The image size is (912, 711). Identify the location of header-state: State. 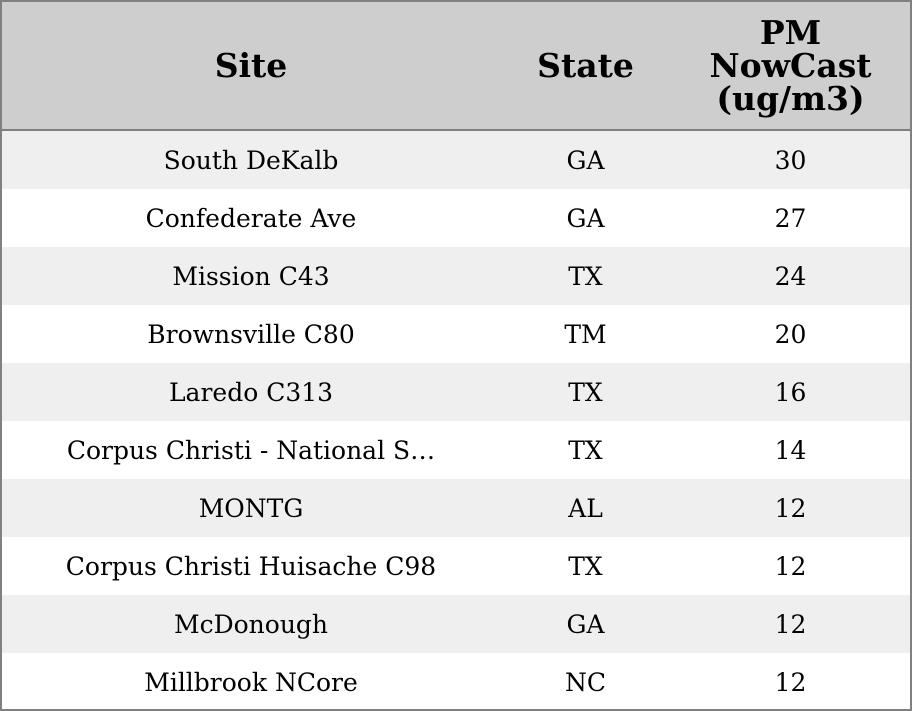
(585, 66).